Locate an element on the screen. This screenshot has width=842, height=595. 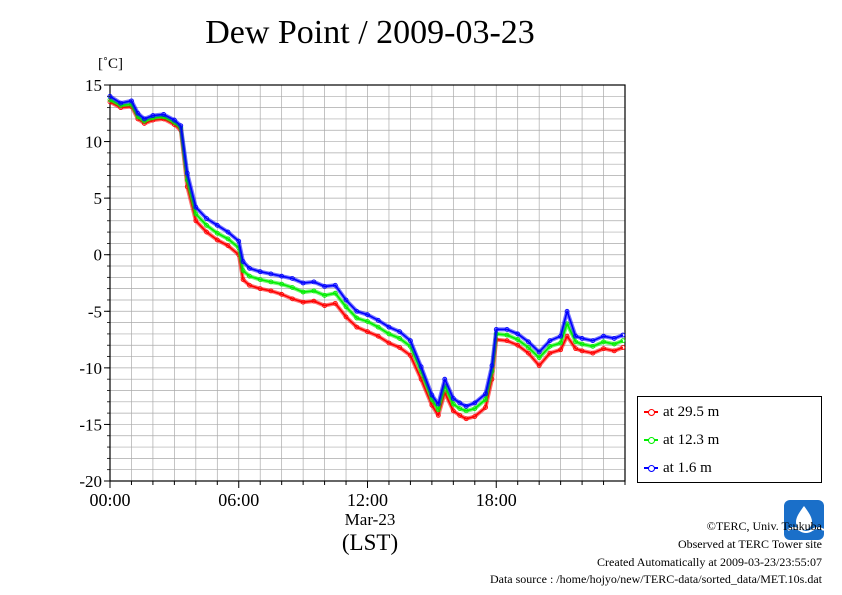
legend-item-12-3m: at 12.3 m is located at coordinates (681, 440).